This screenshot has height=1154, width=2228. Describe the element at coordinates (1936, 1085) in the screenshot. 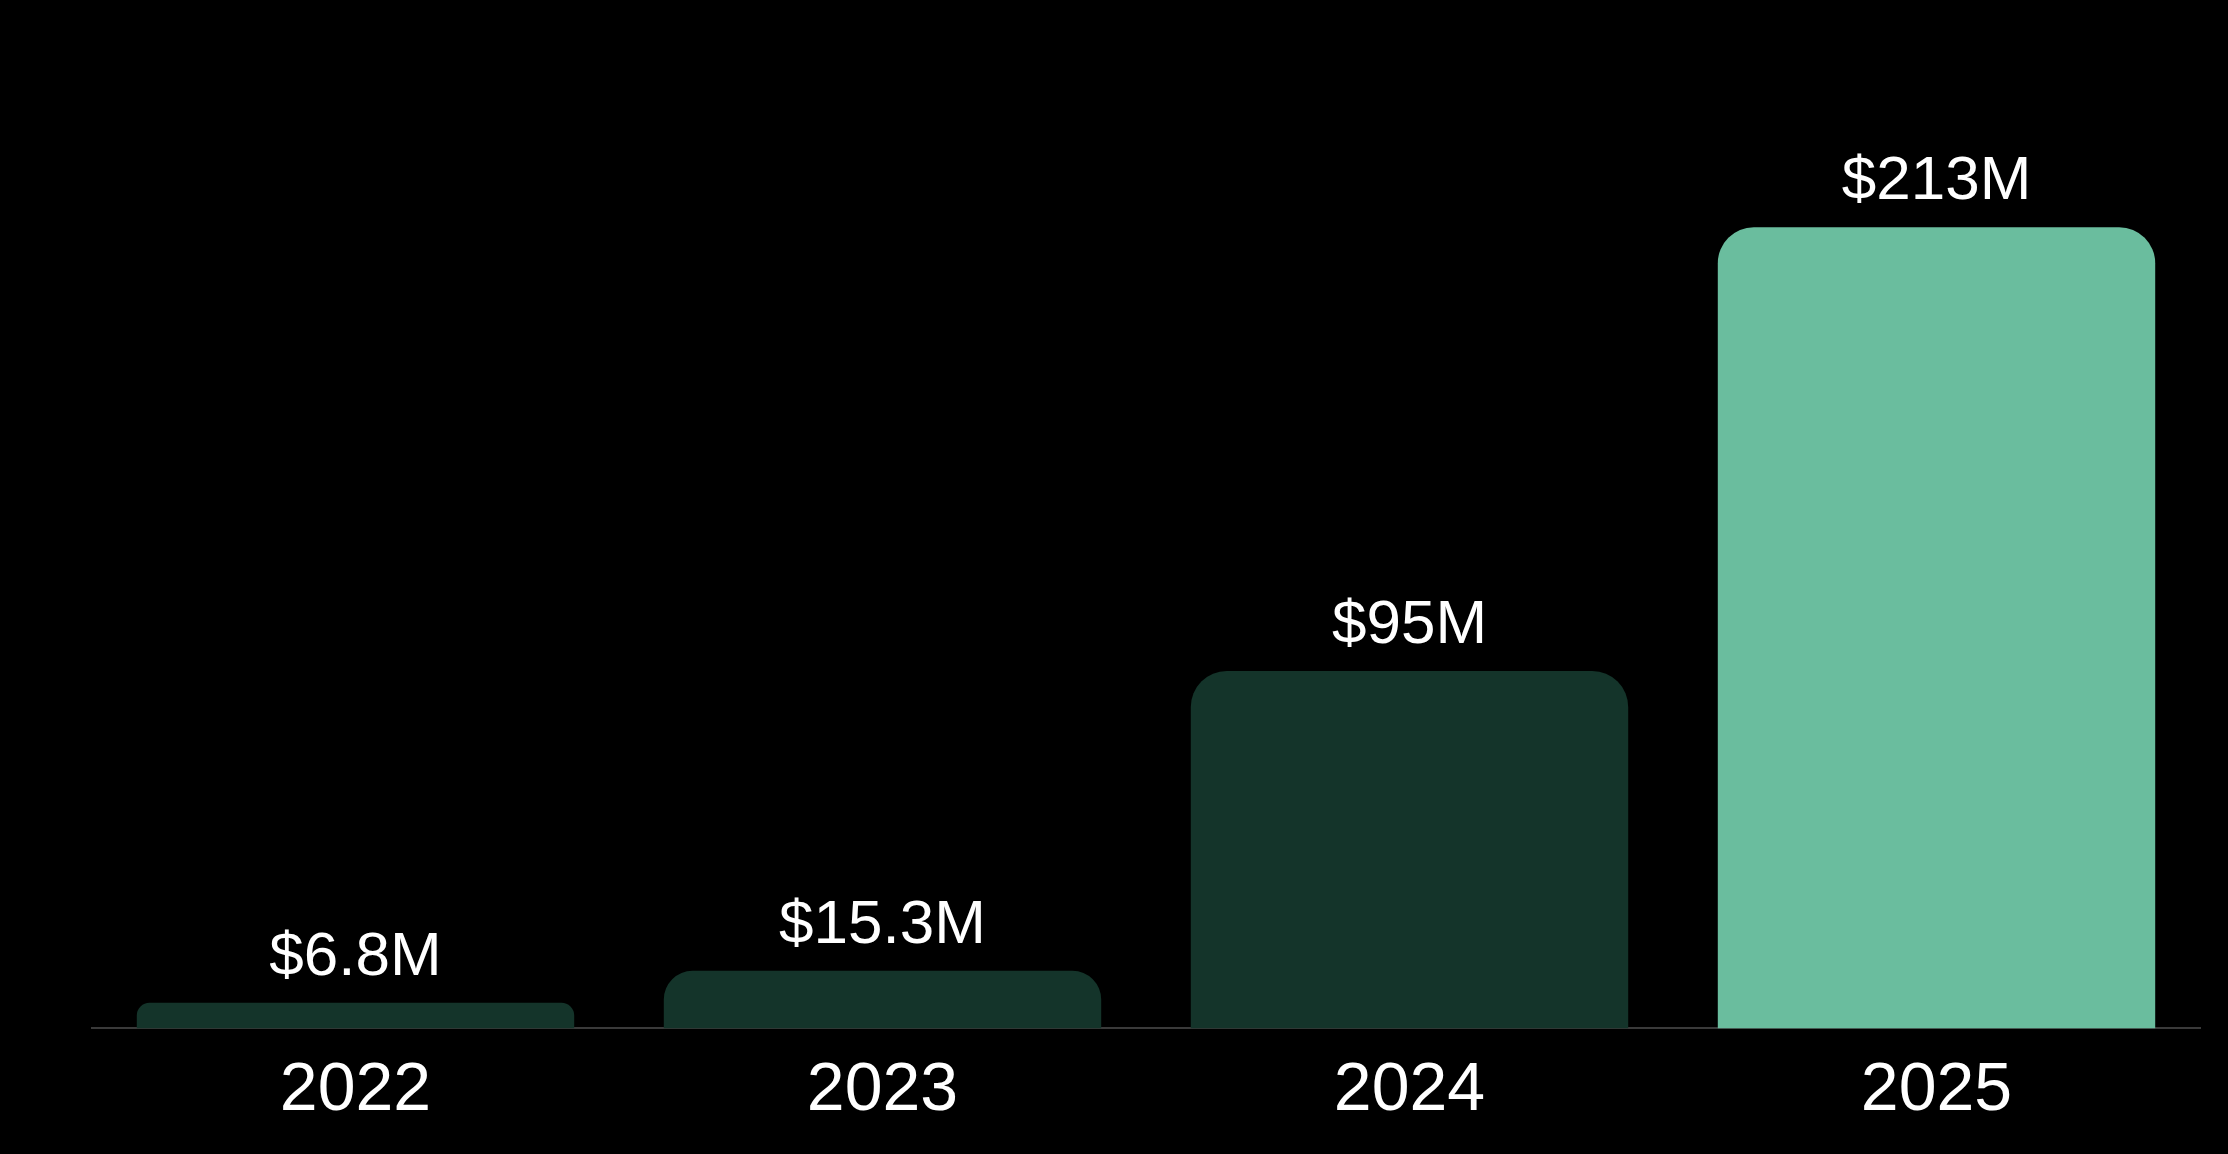

I see `x-tick-label: 2025` at that location.